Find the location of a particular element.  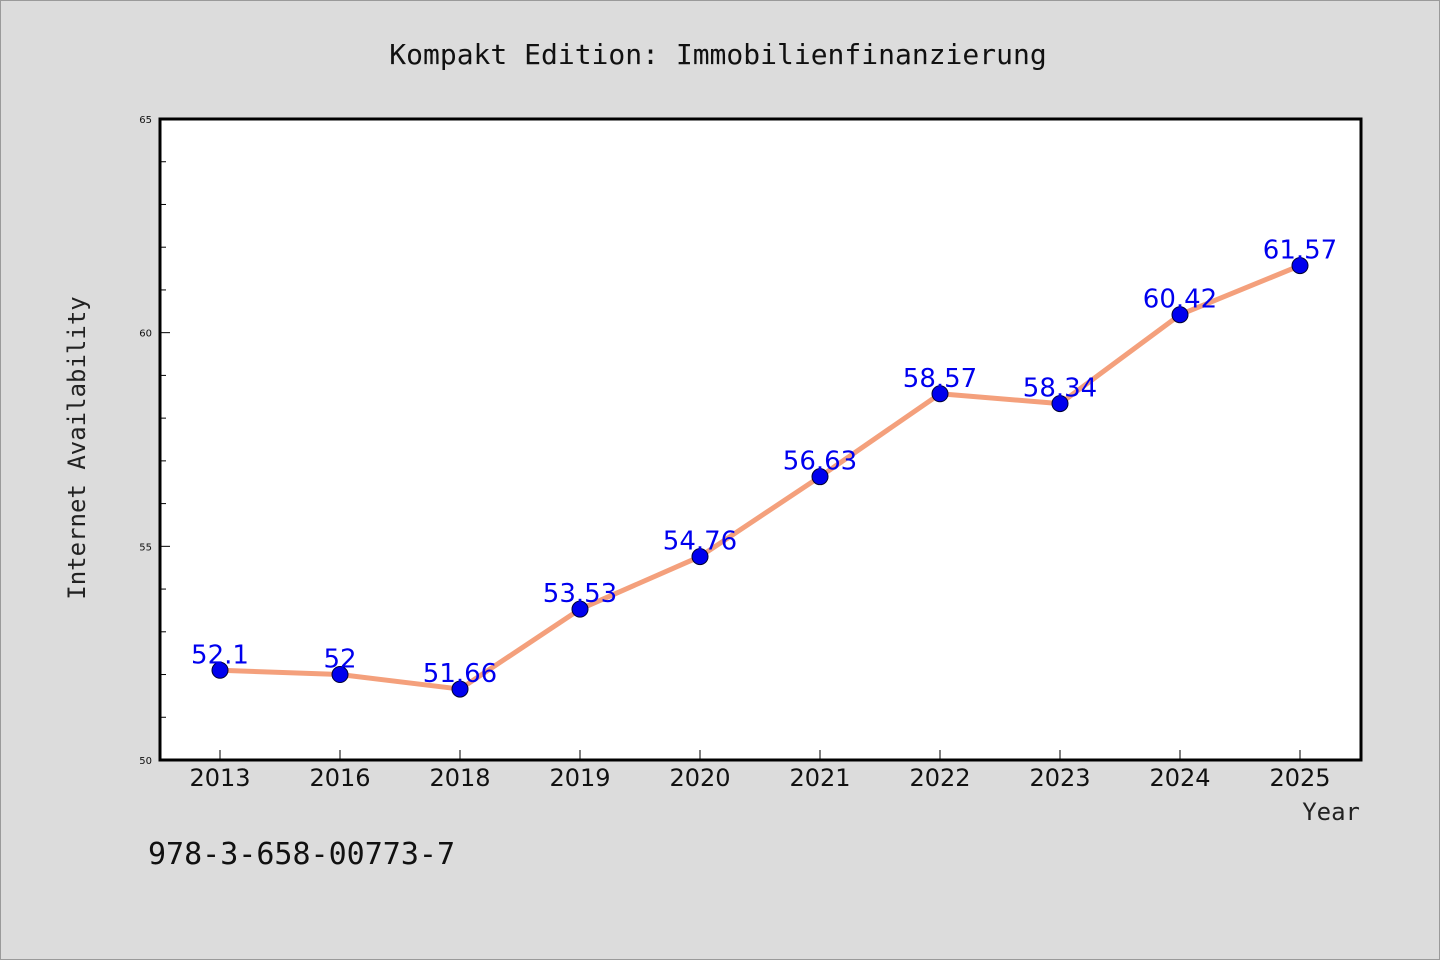

data-label: 52.1 is located at coordinates (220, 655).